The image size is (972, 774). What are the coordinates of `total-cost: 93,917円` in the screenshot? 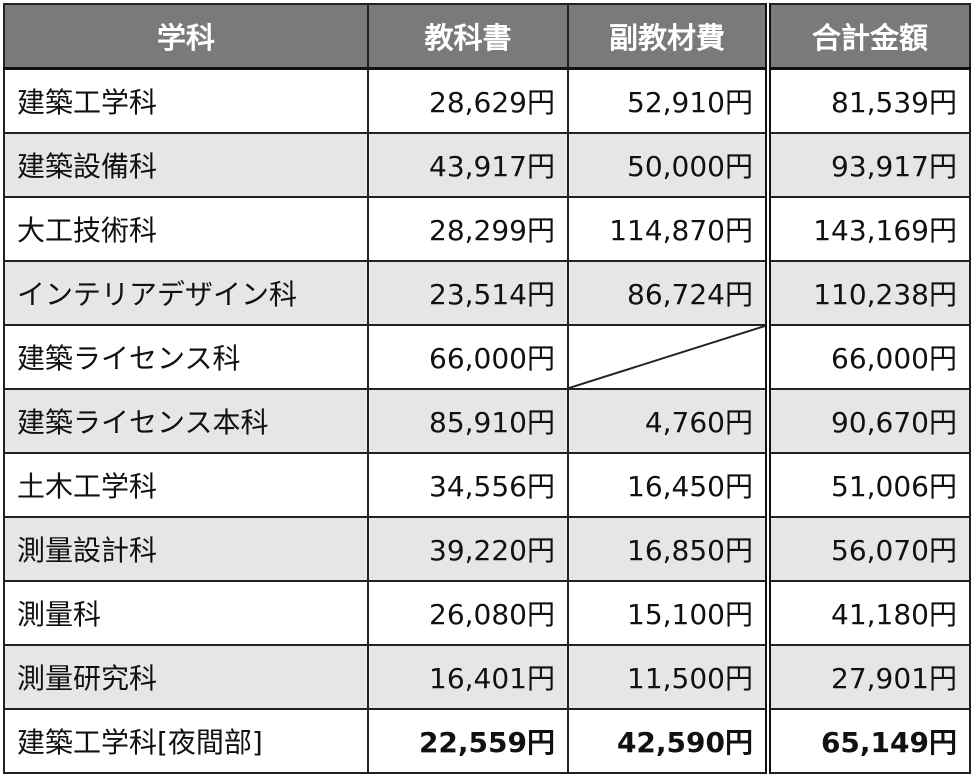 It's located at (869, 165).